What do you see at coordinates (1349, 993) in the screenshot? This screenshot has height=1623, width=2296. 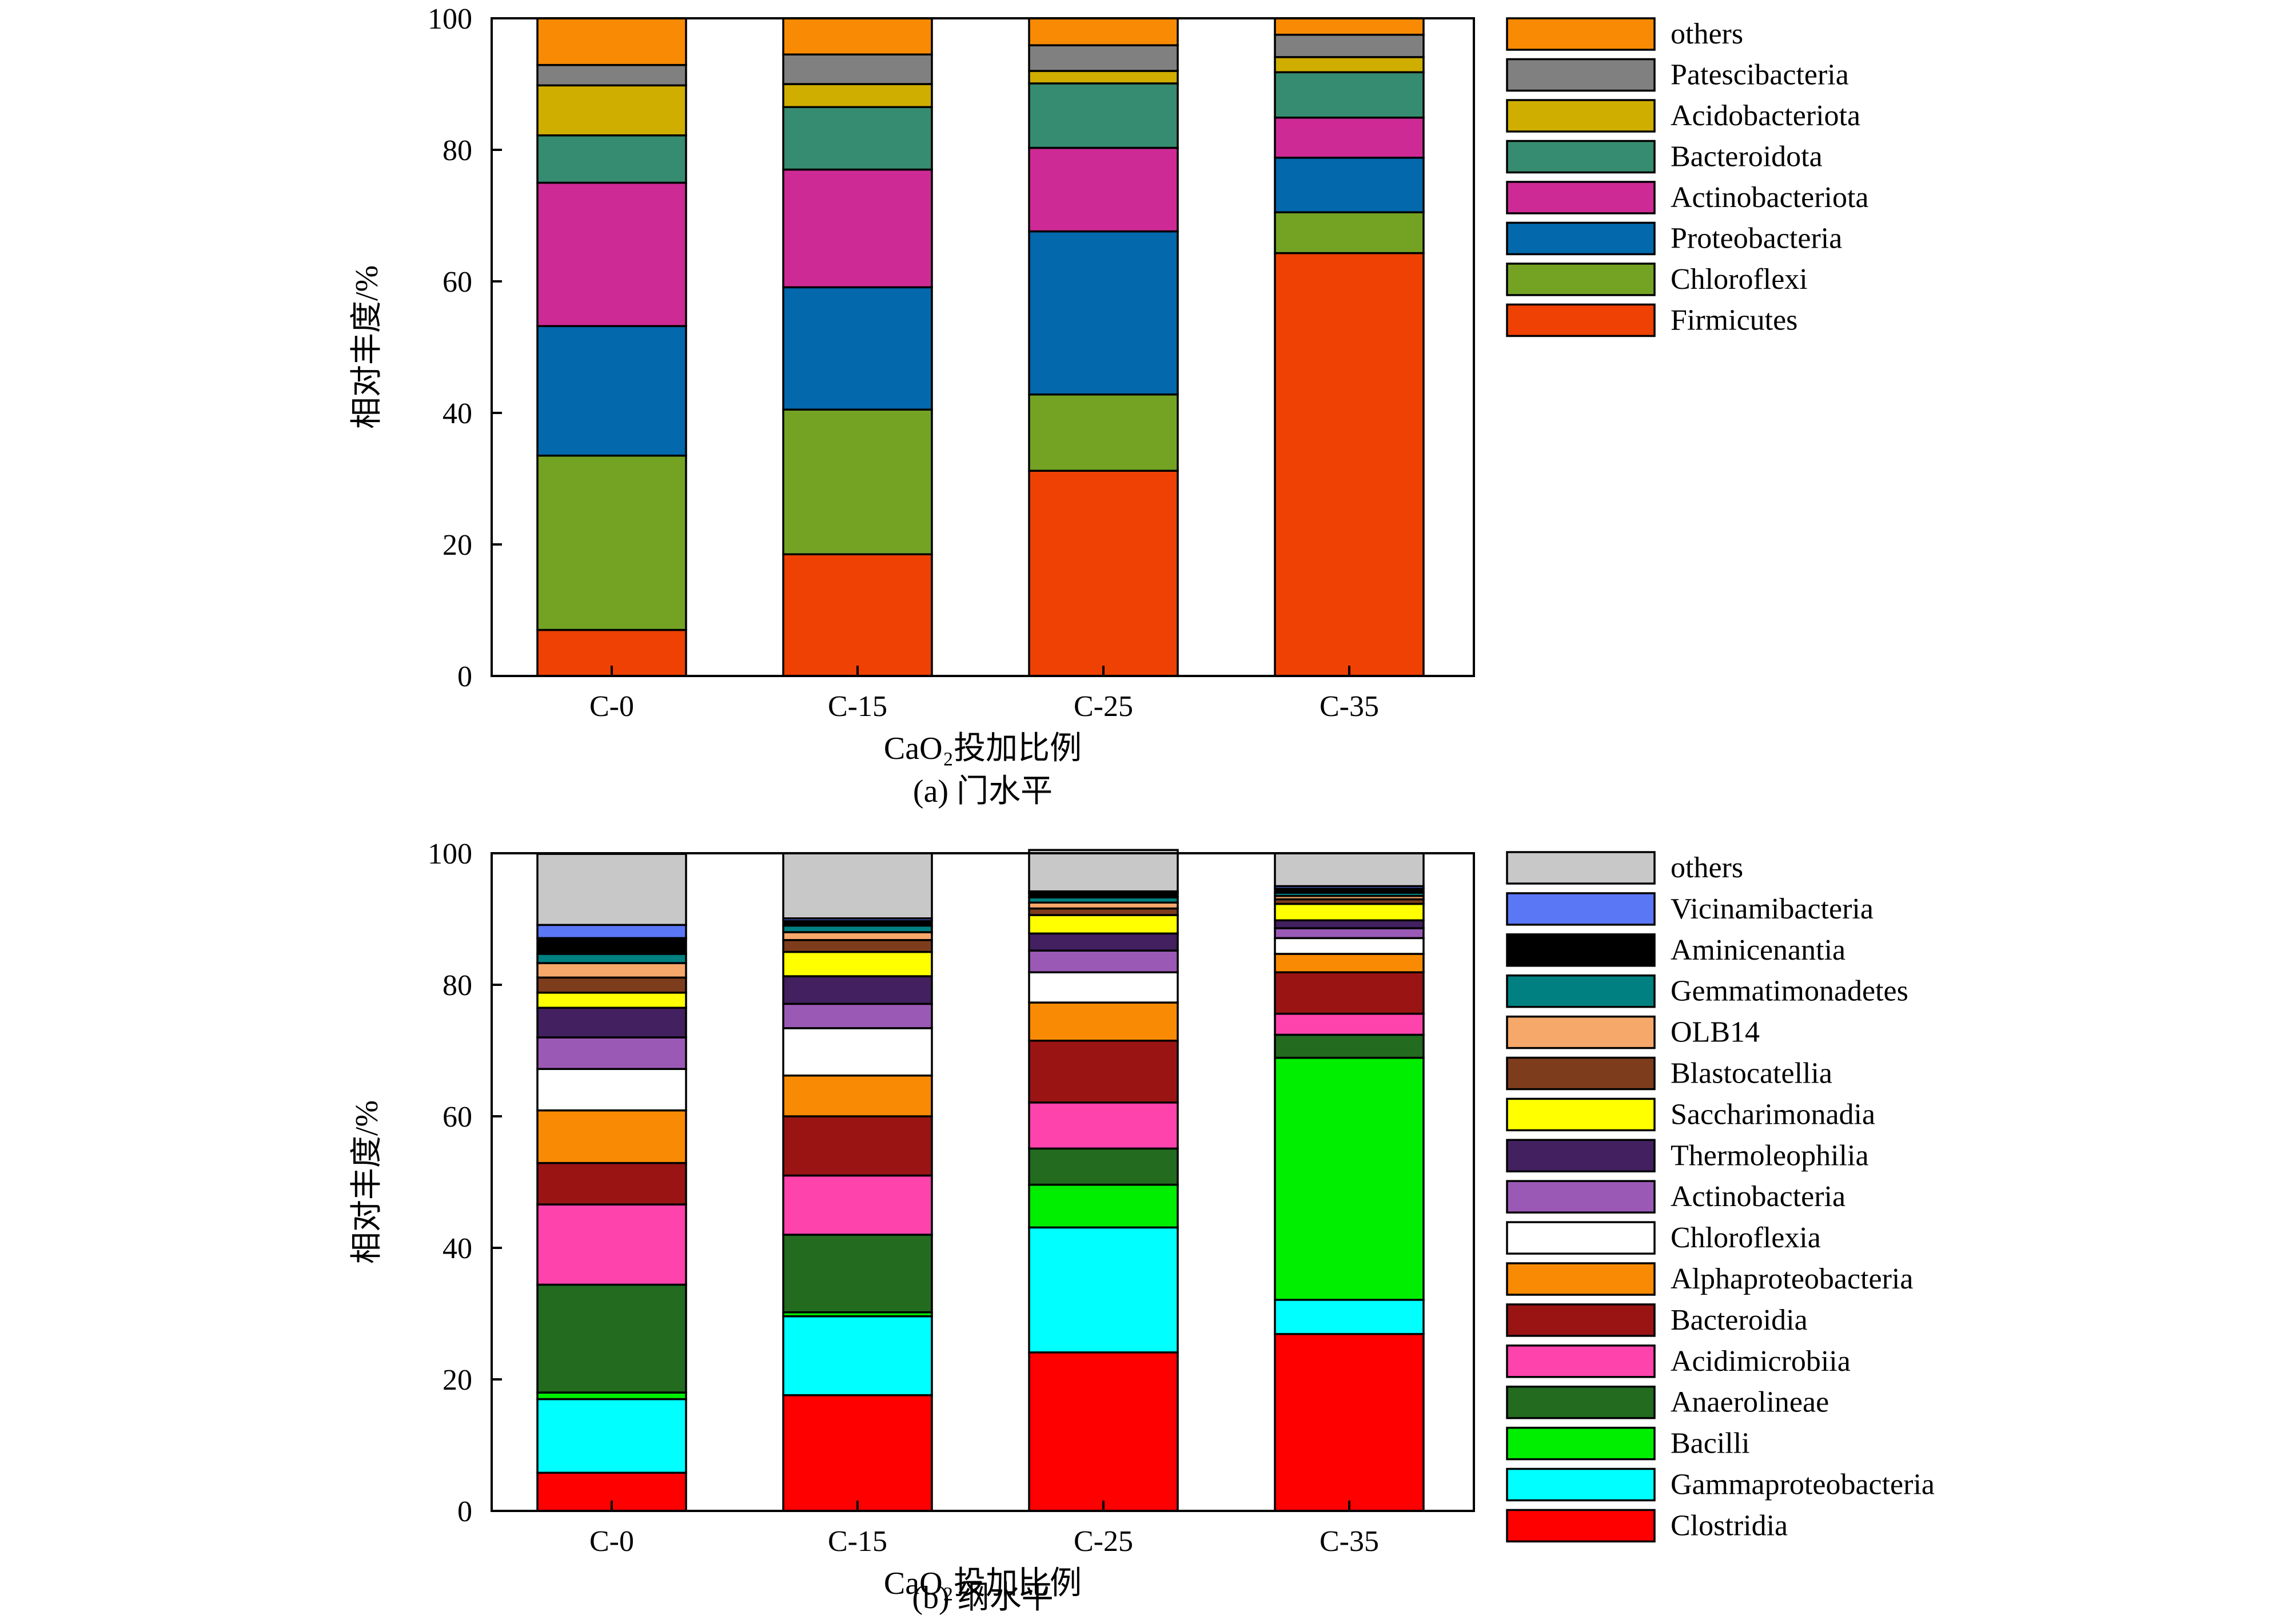 I see `bar-segment-c-35-bacteroidia` at bounding box center [1349, 993].